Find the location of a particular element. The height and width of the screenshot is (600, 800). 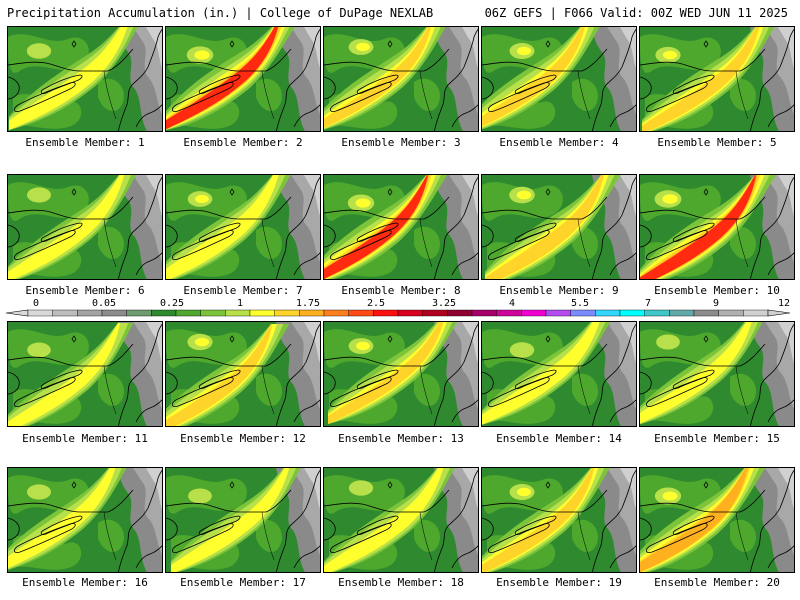

ensemble-member-label: Ensemble Member: 9 is located at coordinates (559, 290).